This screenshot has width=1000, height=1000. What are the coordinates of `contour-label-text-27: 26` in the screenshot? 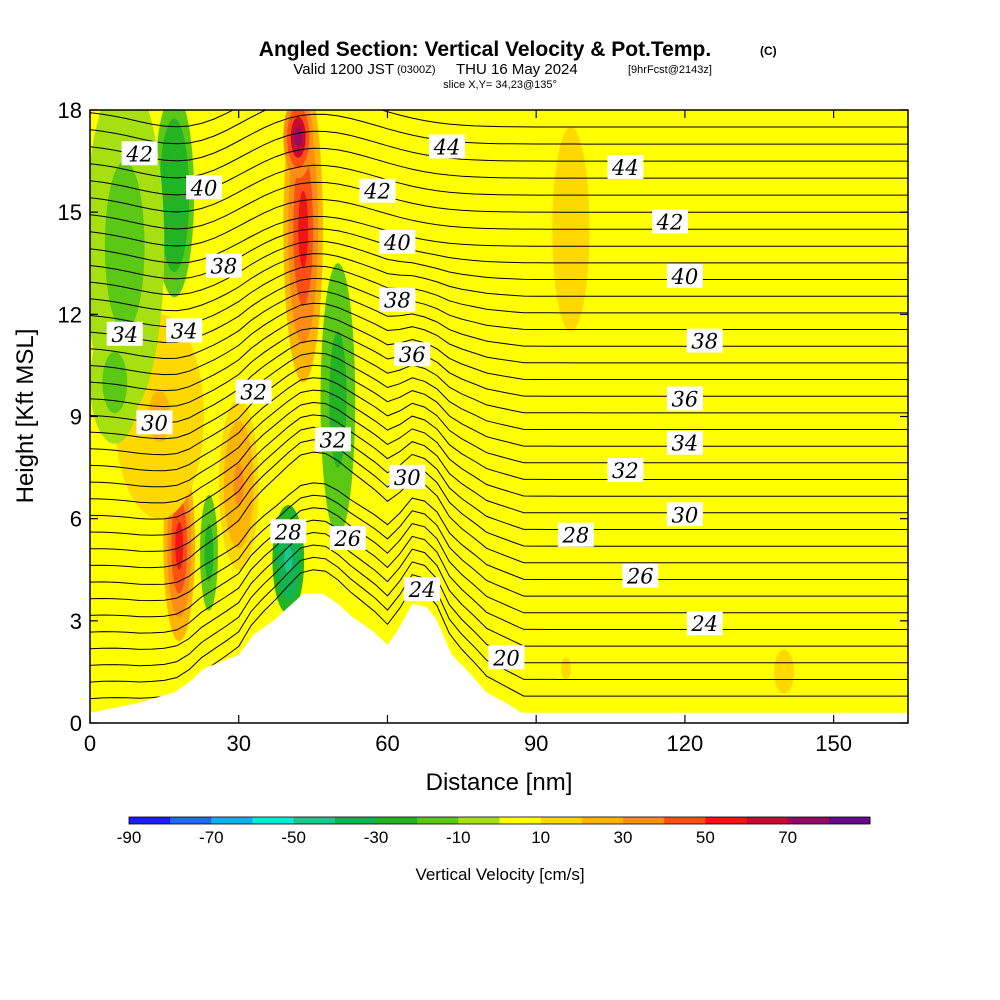 It's located at (640, 577).